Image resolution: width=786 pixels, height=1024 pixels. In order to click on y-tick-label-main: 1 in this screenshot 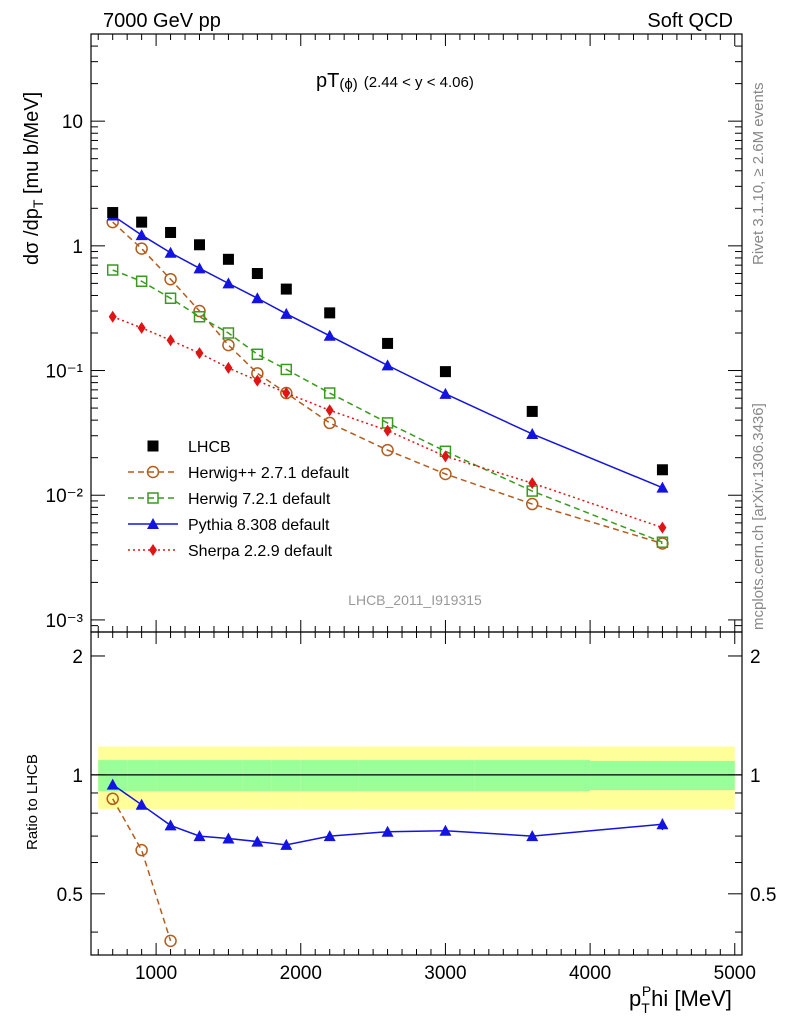, I will do `click(77, 247)`.